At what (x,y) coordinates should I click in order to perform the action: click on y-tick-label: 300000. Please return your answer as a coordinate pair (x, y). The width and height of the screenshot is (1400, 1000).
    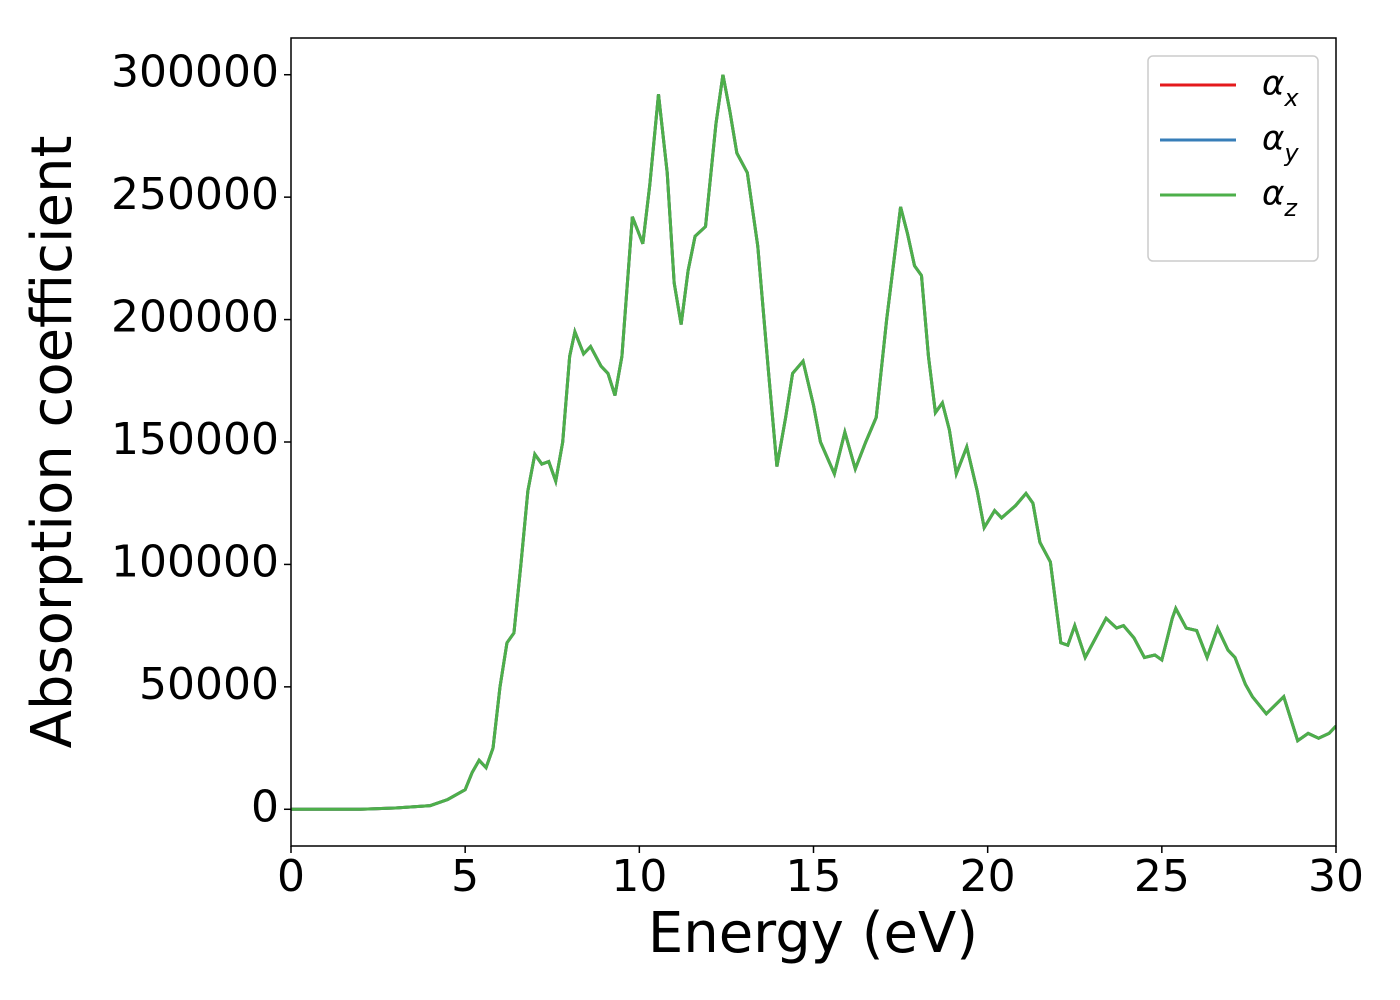
    Looking at the image, I should click on (195, 72).